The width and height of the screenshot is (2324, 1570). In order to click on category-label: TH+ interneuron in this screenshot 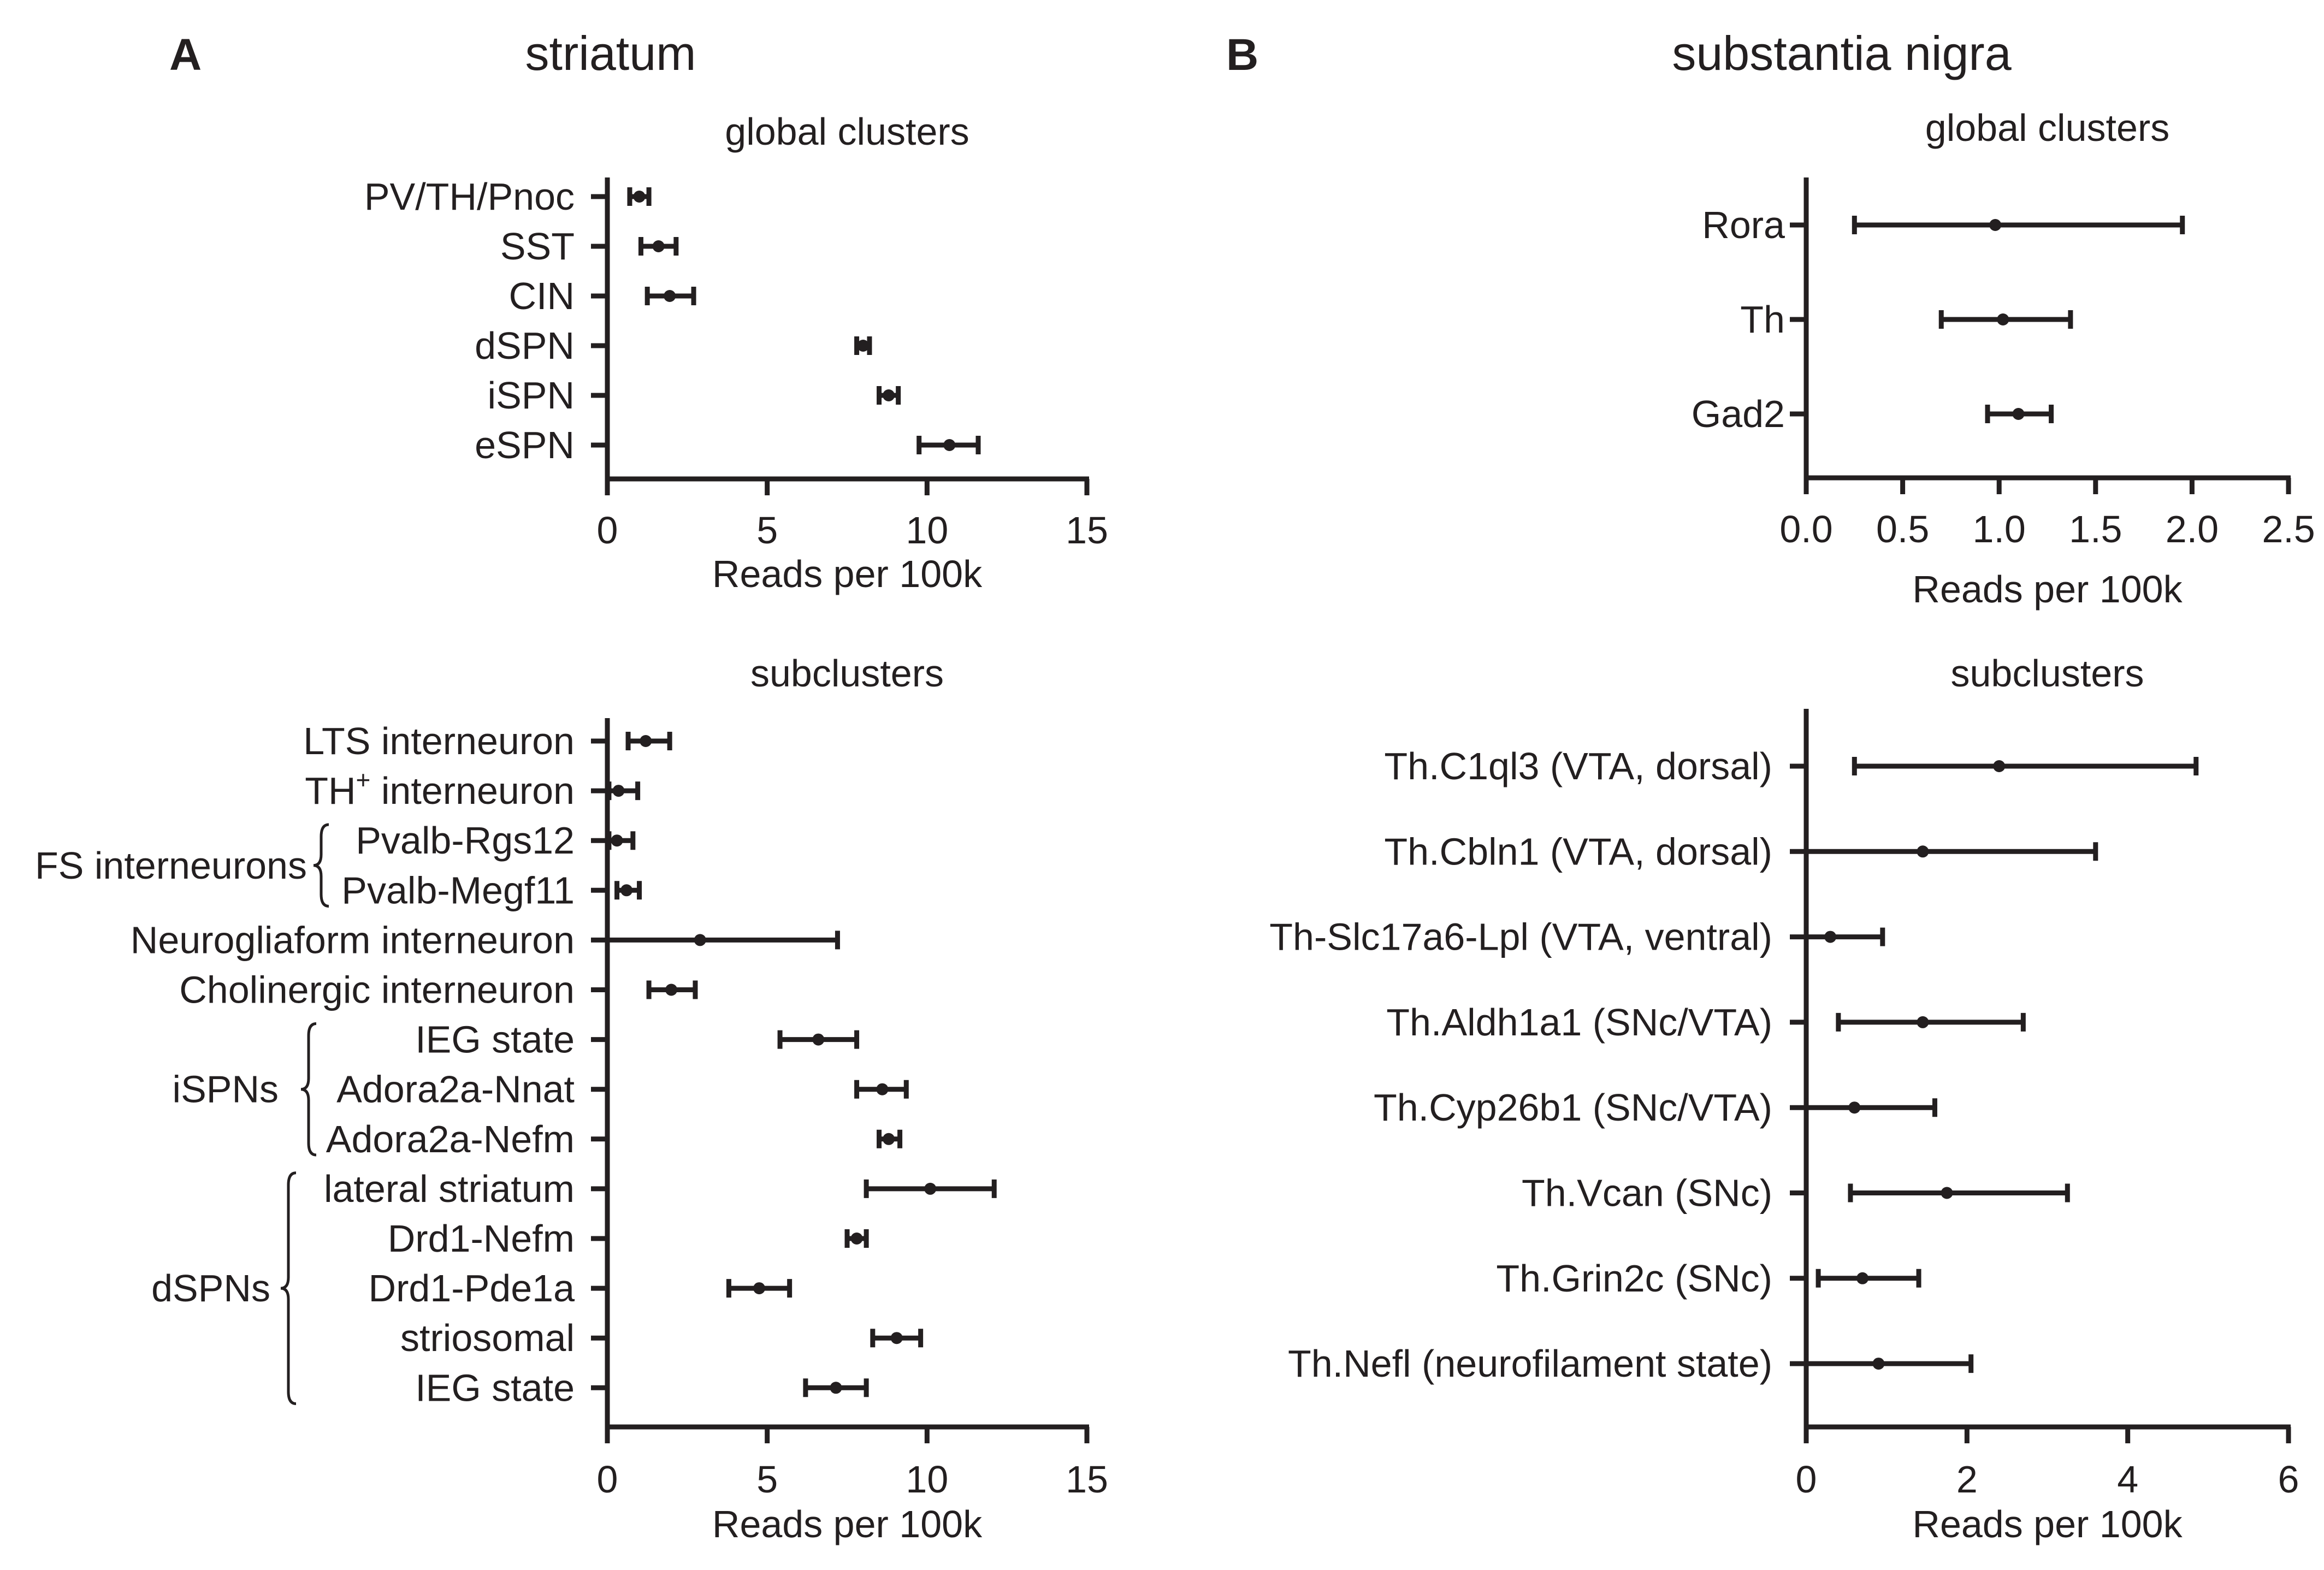, I will do `click(440, 789)`.